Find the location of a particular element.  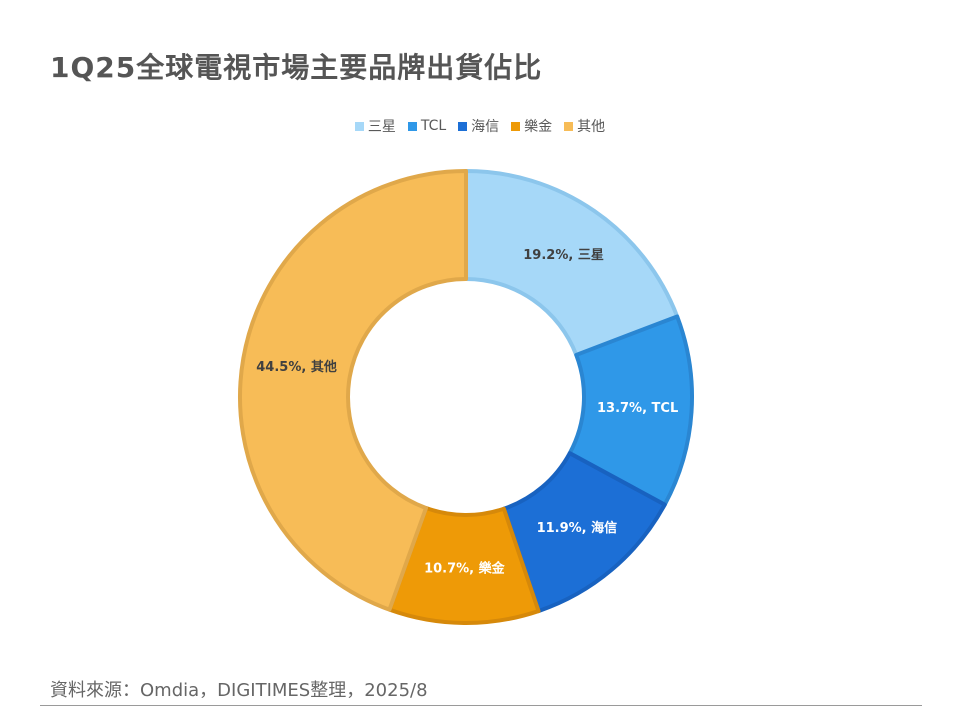

chart-legend: 三星 TCL 海信 樂金 其他 is located at coordinates (480, 126).